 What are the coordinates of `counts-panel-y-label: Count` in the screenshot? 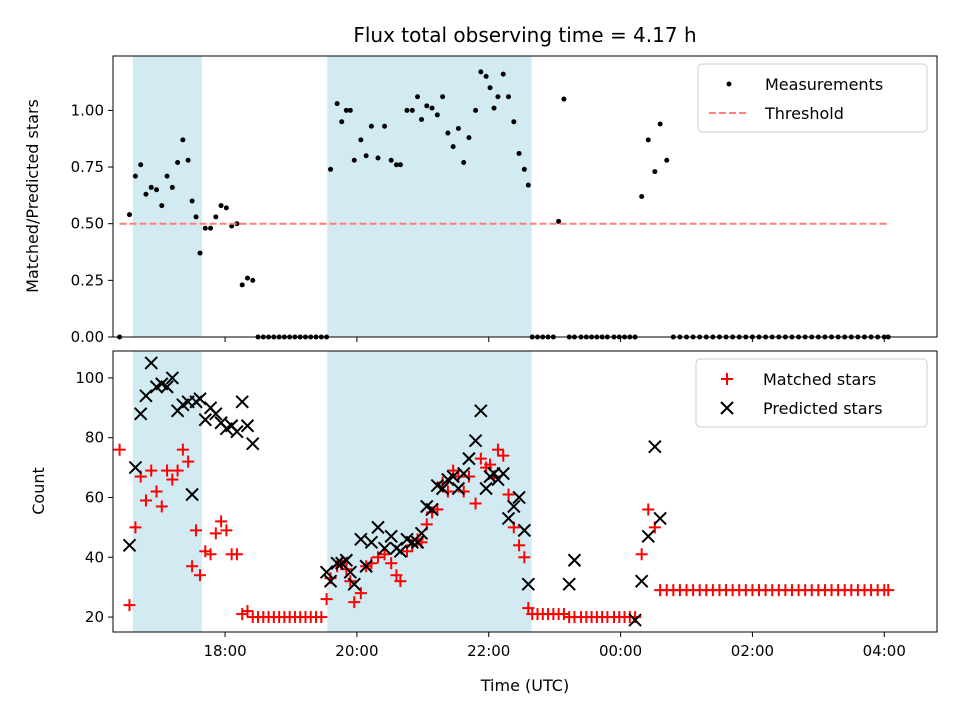 It's located at (38, 491).